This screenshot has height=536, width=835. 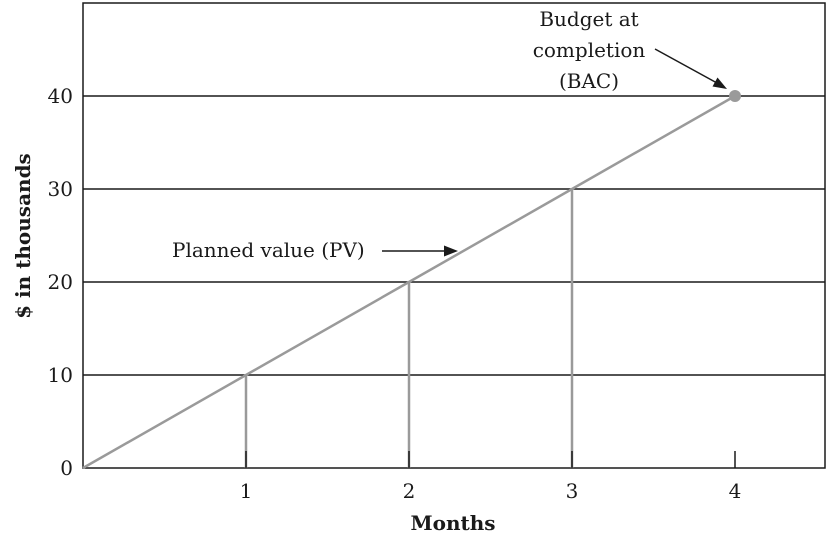 What do you see at coordinates (735, 96) in the screenshot?
I see `bac-point` at bounding box center [735, 96].